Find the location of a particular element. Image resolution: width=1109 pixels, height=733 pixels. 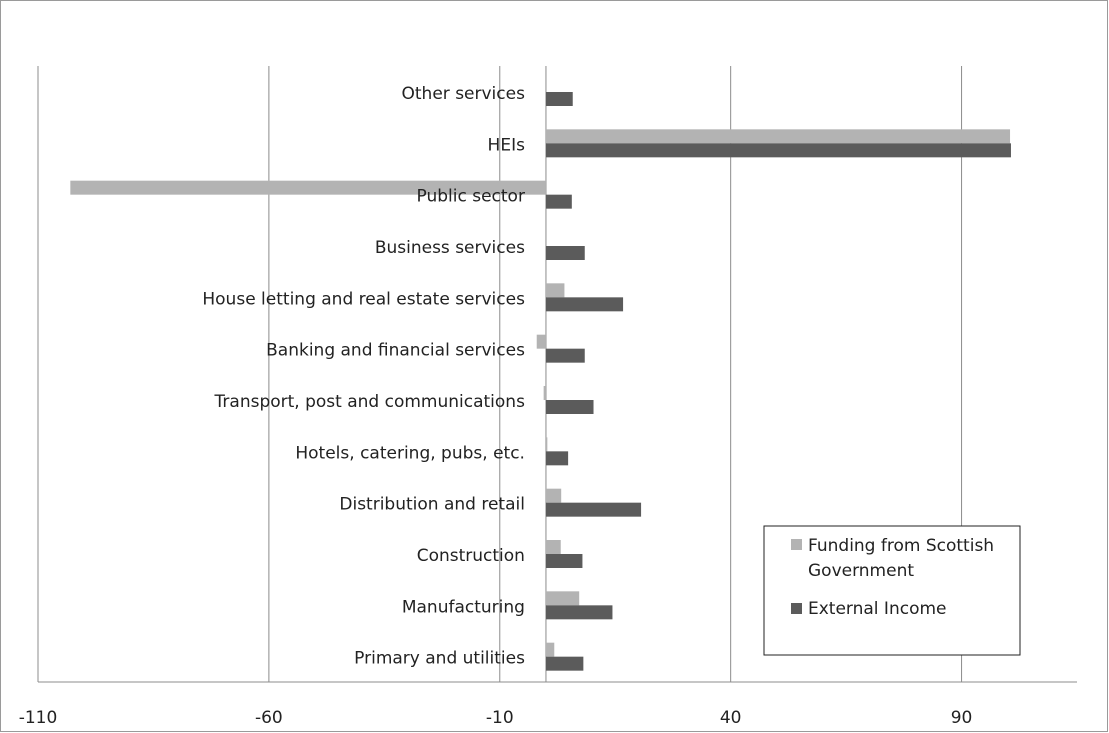

category-label-3: Business services is located at coordinates (450, 248).